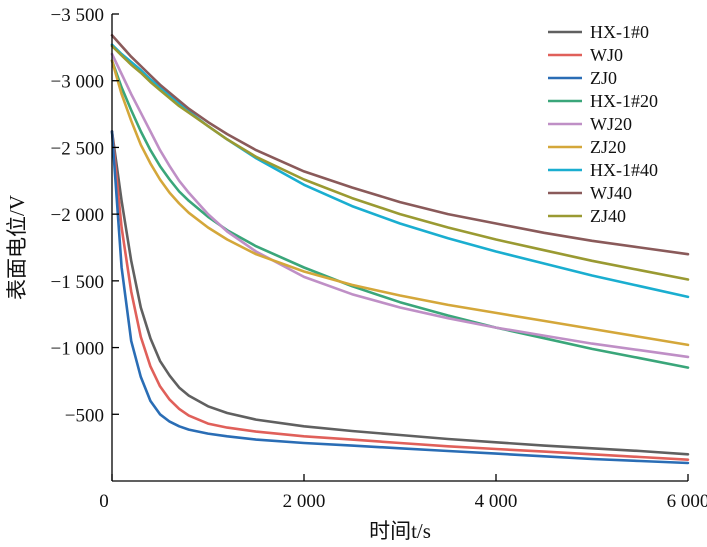  I want to click on x-tick-label: 0, so click(104, 501).